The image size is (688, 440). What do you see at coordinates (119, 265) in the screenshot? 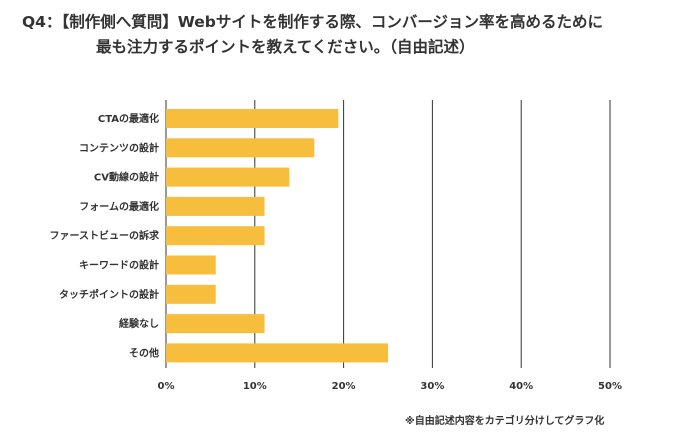
I see `category-label: キーワードの設計` at bounding box center [119, 265].